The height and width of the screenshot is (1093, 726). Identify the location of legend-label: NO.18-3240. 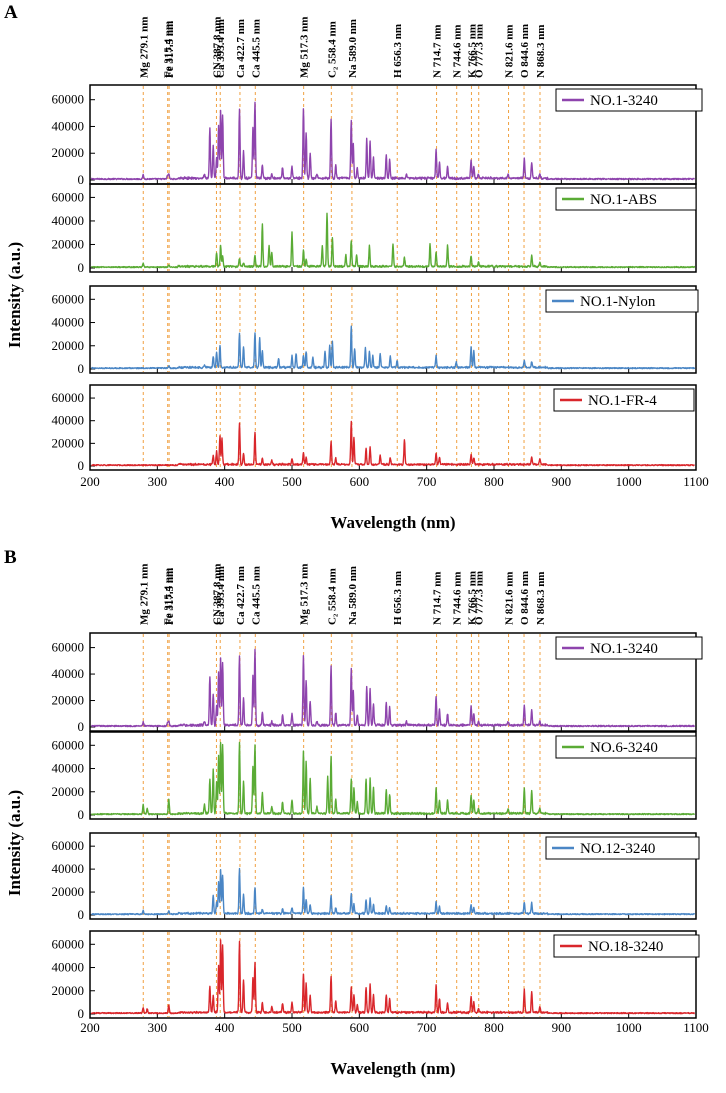
(625, 947).